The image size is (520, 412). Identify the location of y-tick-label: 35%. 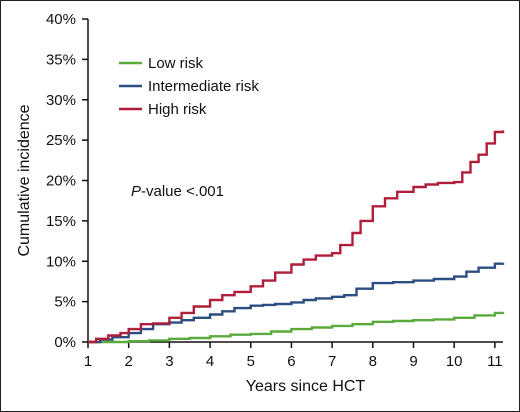
(61, 59).